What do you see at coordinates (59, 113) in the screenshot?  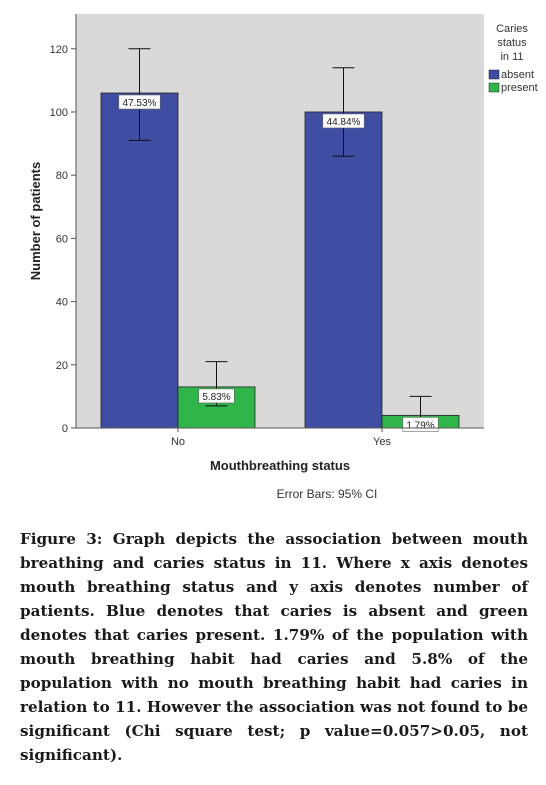 I see `y-tick-label: 100` at bounding box center [59, 113].